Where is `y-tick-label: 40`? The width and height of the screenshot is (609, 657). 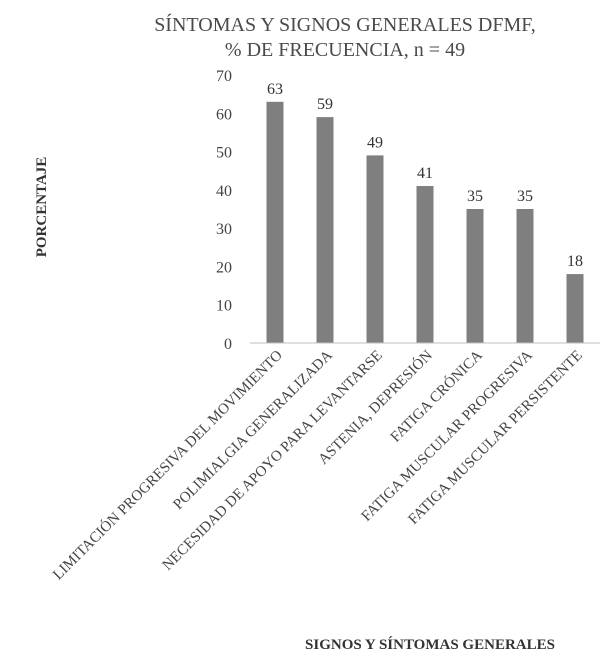
y-tick-label: 40 is located at coordinates (224, 191).